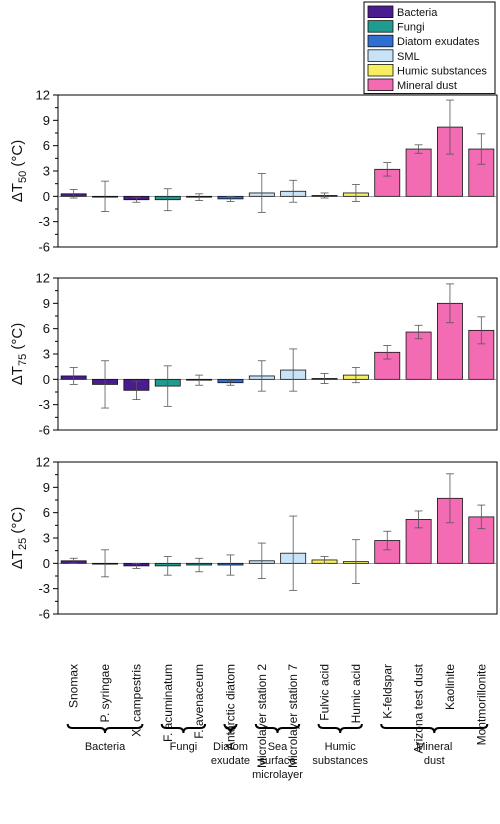 The width and height of the screenshot is (500, 824). I want to click on category-label: K-feldspar, so click(387, 691).